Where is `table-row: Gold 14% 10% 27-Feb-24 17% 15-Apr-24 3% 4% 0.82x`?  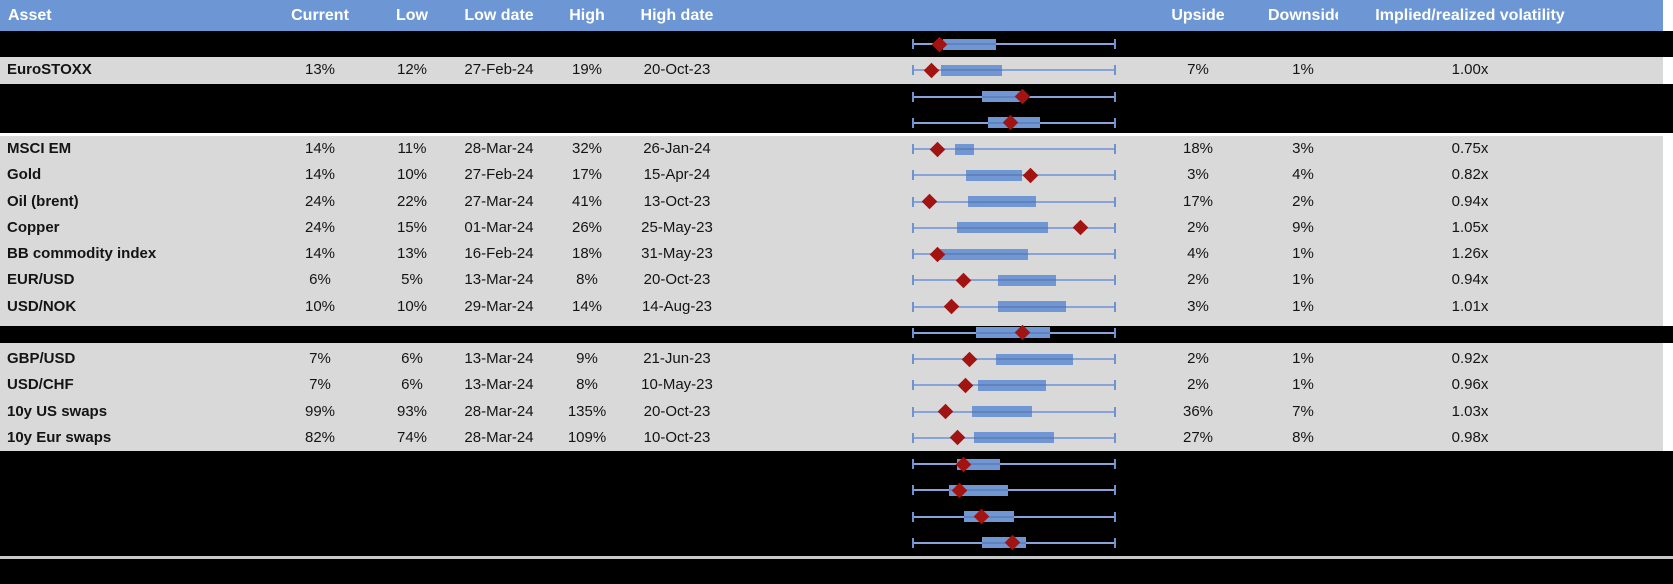
table-row: Gold 14% 10% 27-Feb-24 17% 15-Apr-24 3% 4% 0.82x is located at coordinates (836, 175).